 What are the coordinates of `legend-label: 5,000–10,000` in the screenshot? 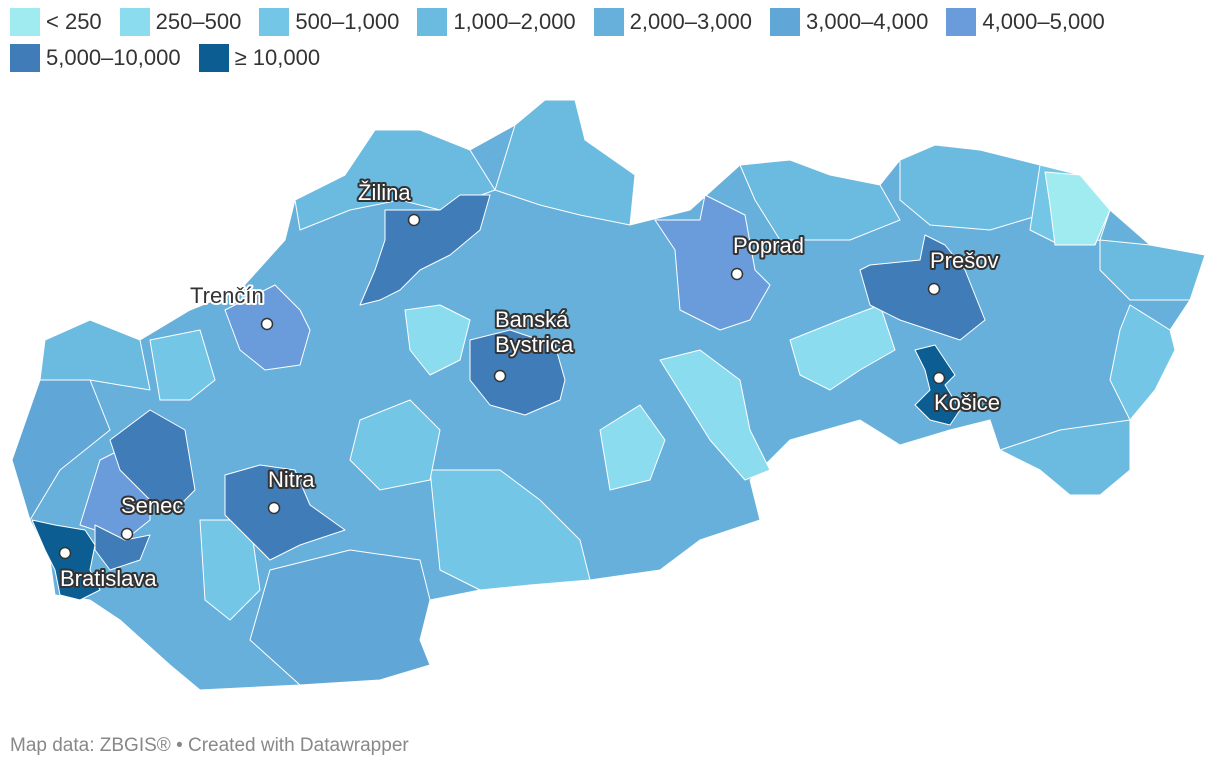 It's located at (113, 57).